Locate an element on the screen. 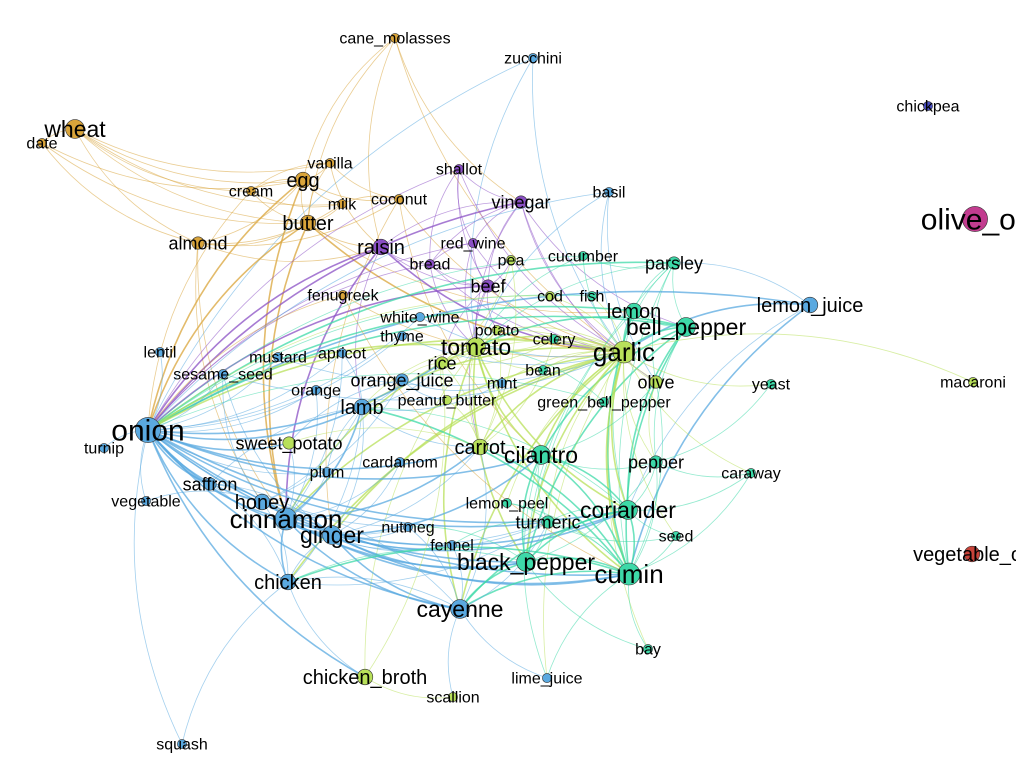 The width and height of the screenshot is (1016, 761). node-orange-juice is located at coordinates (402, 380).